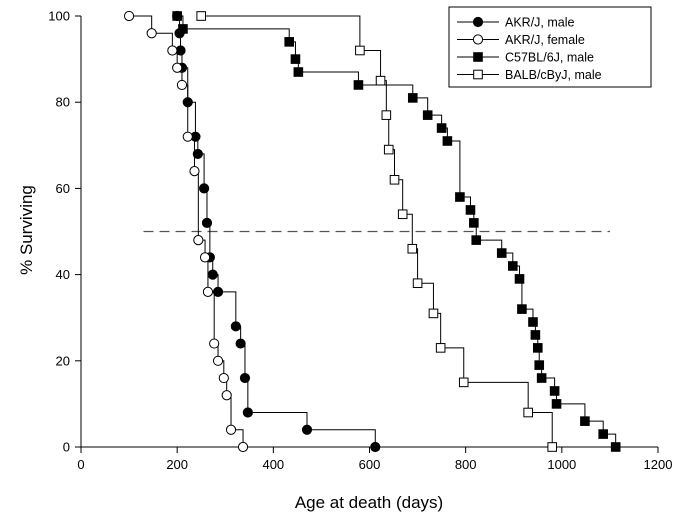 The image size is (699, 519). Describe the element at coordinates (478, 39) in the screenshot. I see `legend-marker-akr-j-female` at that location.